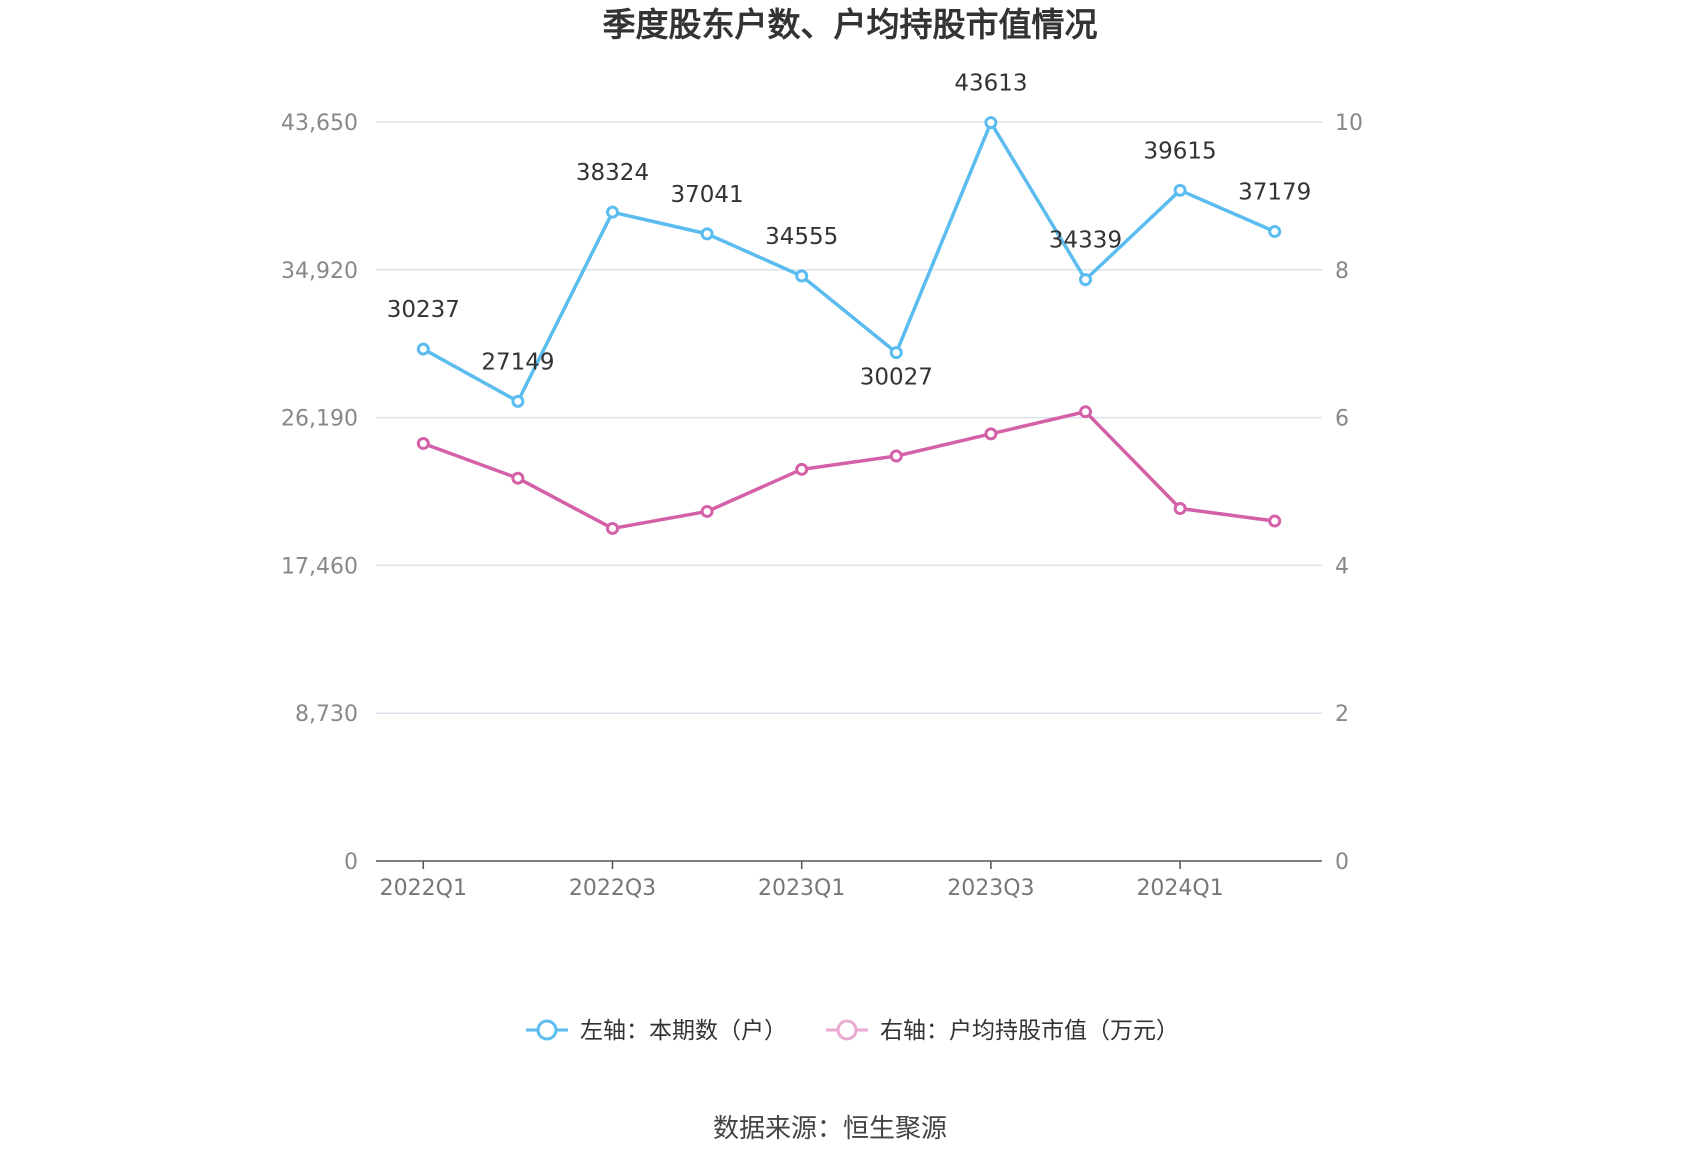  Describe the element at coordinates (683, 1031) in the screenshot. I see `legend-label-left: 左轴：本期数（户）` at that location.